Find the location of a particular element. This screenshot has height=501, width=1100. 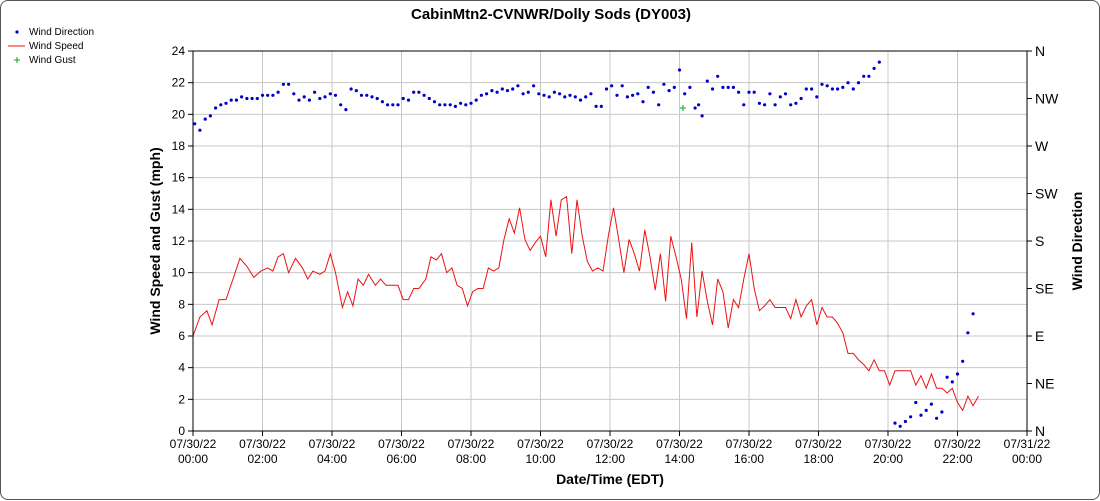

y-tick-label: 4 is located at coordinates (181, 368).